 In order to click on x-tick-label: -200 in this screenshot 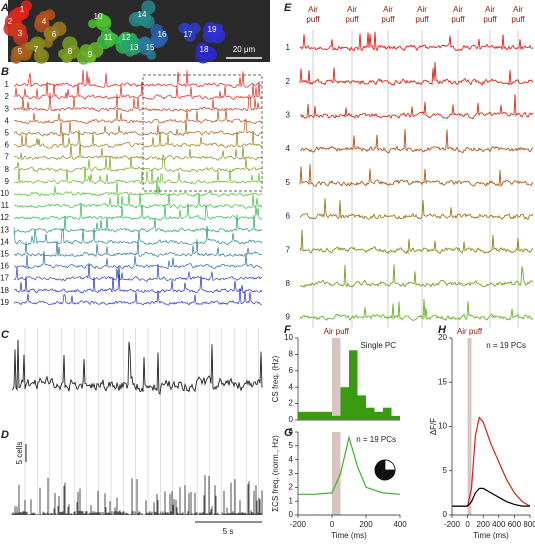, I will do `click(298, 524)`.